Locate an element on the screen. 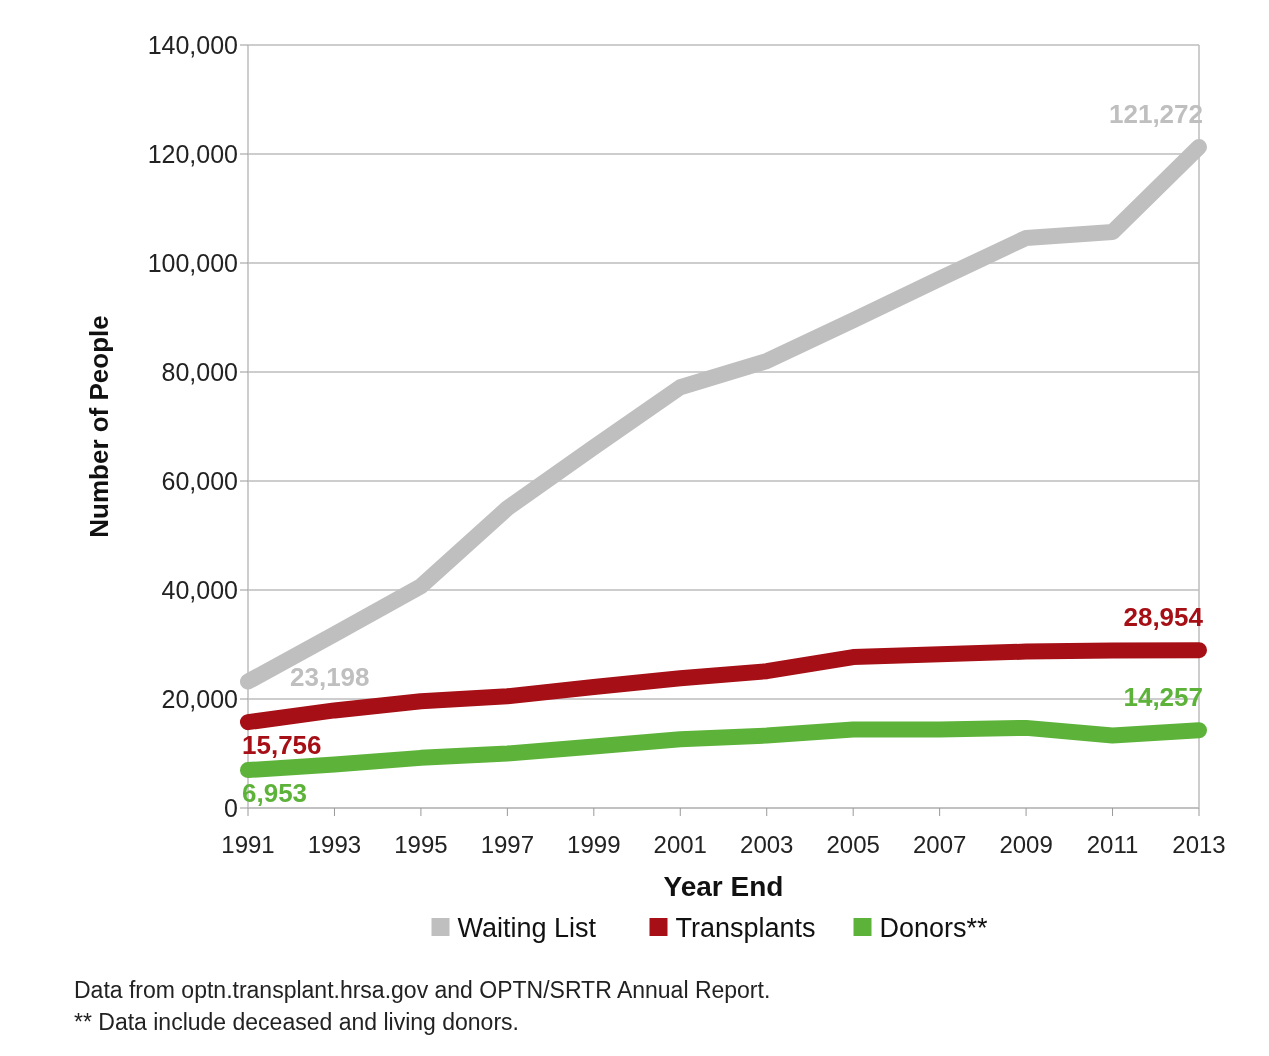 The width and height of the screenshot is (1269, 1056). legend-label: Donors** is located at coordinates (934, 928).